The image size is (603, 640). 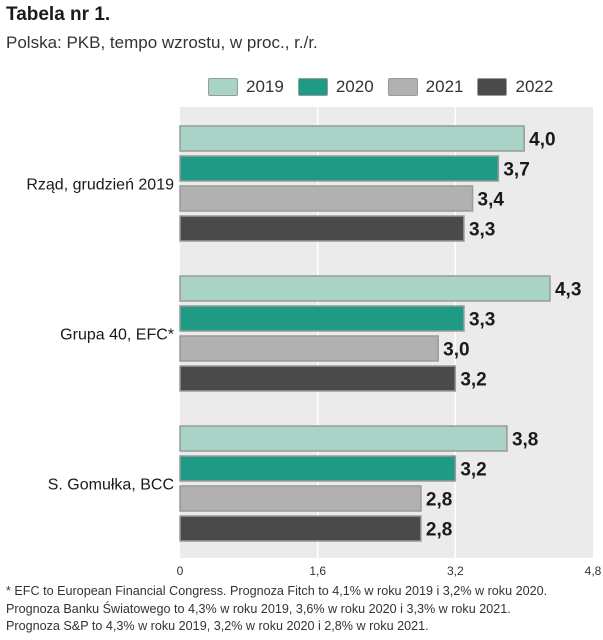 What do you see at coordinates (58, 14) in the screenshot?
I see `chart-title: Tabela nr 1.` at bounding box center [58, 14].